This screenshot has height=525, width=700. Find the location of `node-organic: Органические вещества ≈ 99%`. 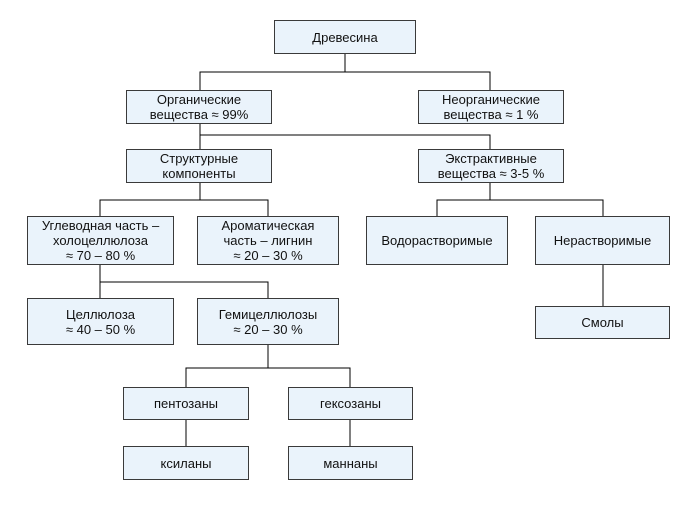

node-organic: Органические вещества ≈ 99% is located at coordinates (199, 107).